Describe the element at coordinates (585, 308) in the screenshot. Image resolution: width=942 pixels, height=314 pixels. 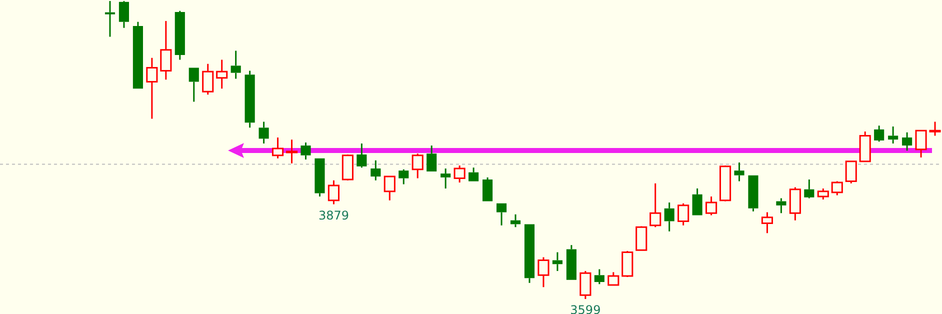
I see `annotation: 3599` at that location.